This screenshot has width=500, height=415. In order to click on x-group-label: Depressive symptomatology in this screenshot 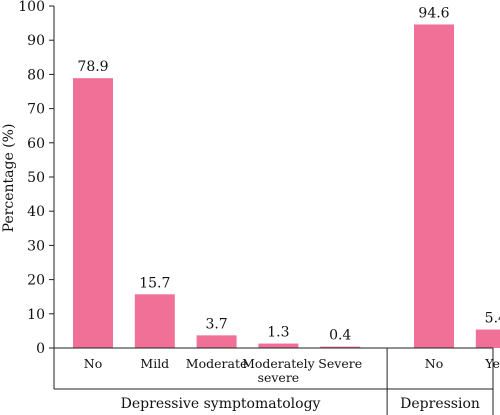, I will do `click(221, 404)`.